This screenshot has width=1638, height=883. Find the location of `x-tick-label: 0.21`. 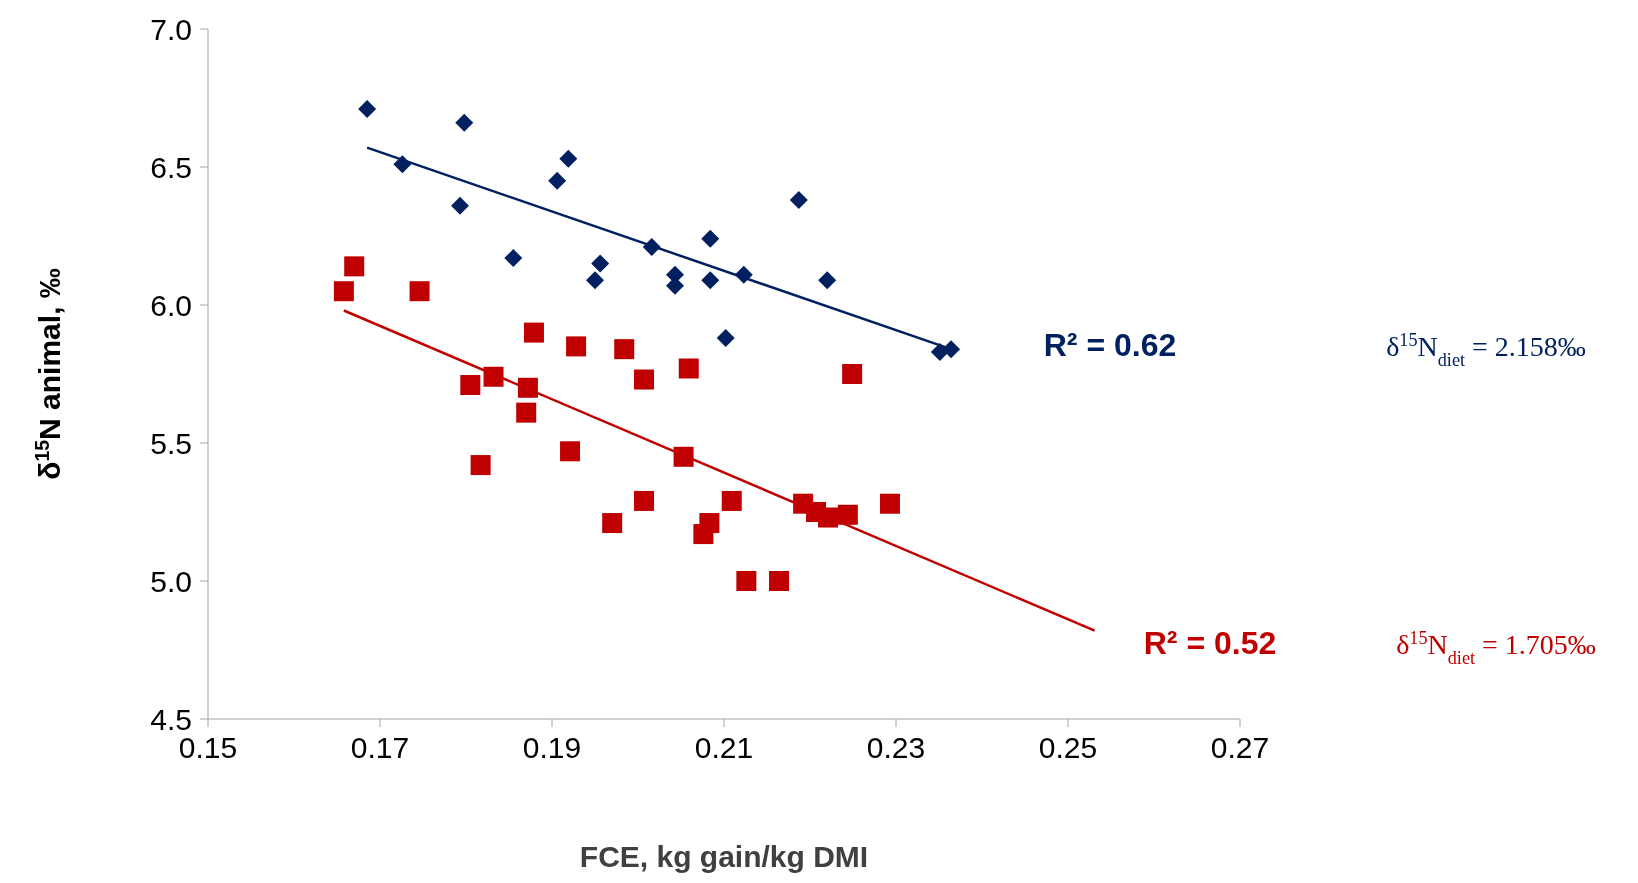

x-tick-label: 0.21 is located at coordinates (724, 748).